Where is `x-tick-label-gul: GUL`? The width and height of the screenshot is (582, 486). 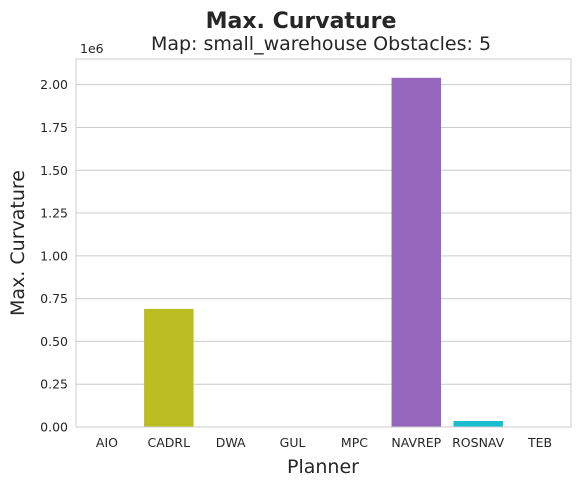 x-tick-label-gul: GUL is located at coordinates (293, 442).